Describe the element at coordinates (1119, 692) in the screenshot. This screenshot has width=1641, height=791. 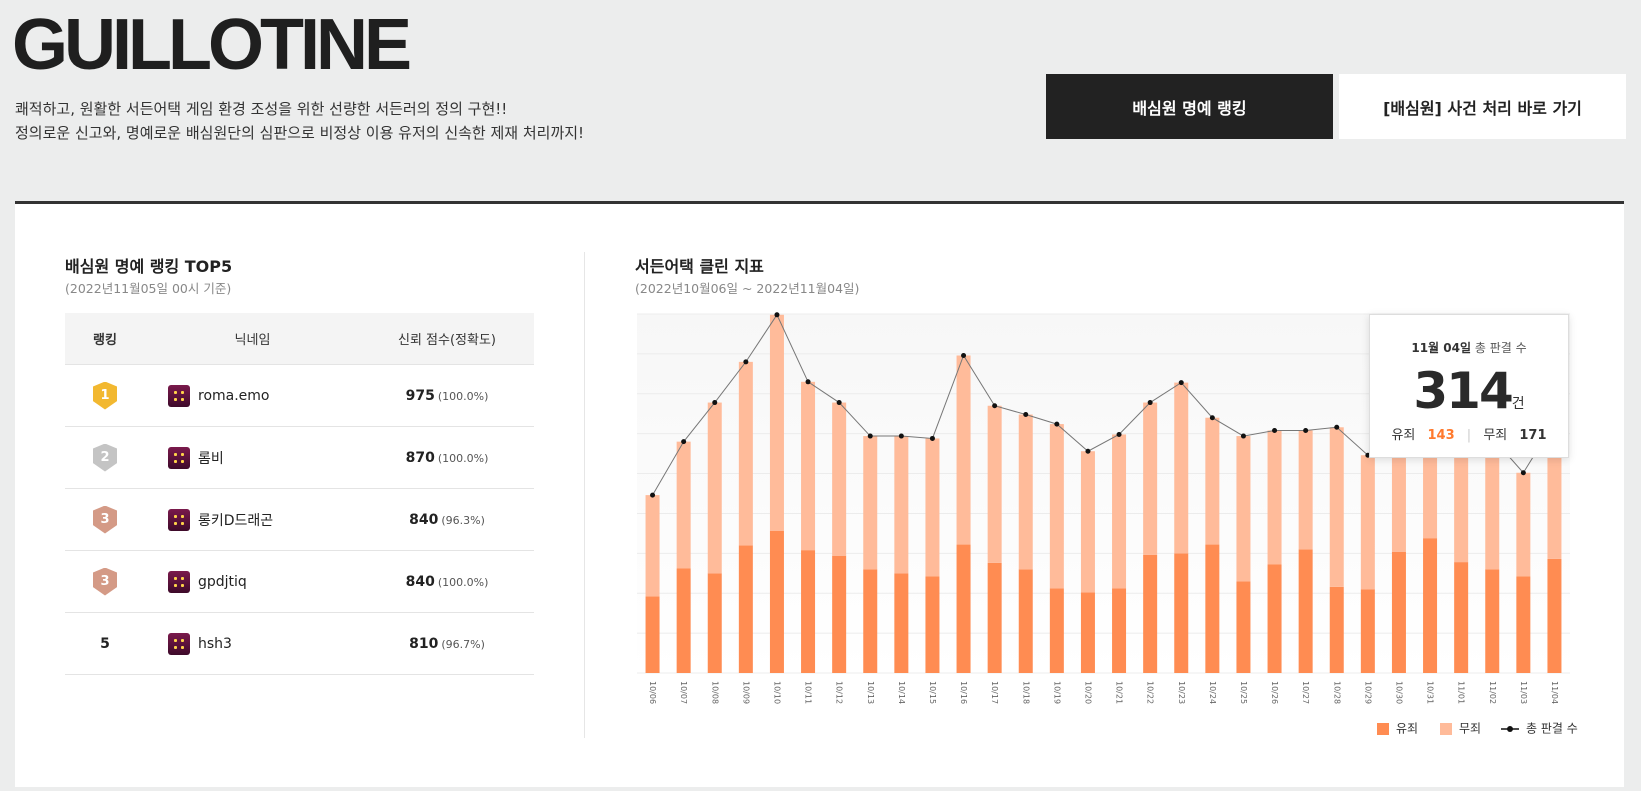
I see `x-tick-label: 10/21` at that location.